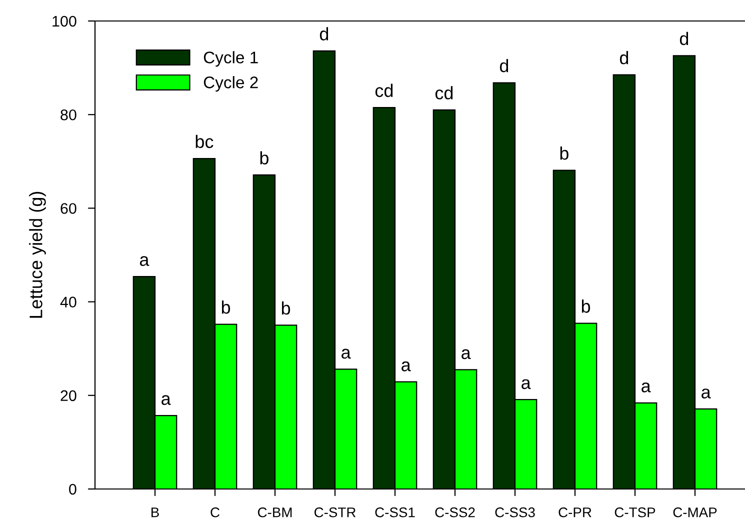  I want to click on data-label: bc, so click(205, 141).